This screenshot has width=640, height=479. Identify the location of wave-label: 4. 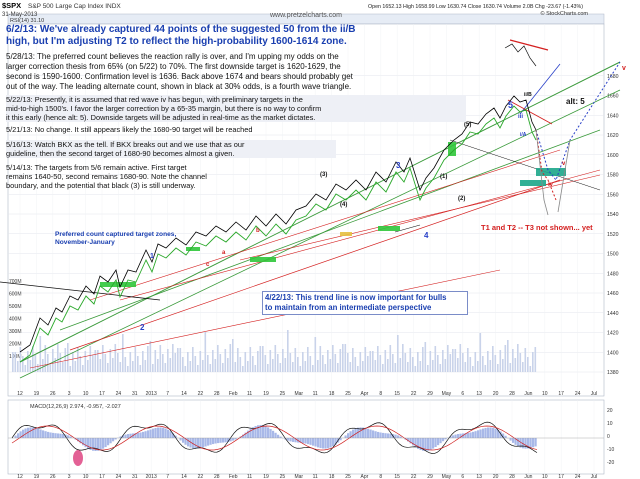
(426, 235).